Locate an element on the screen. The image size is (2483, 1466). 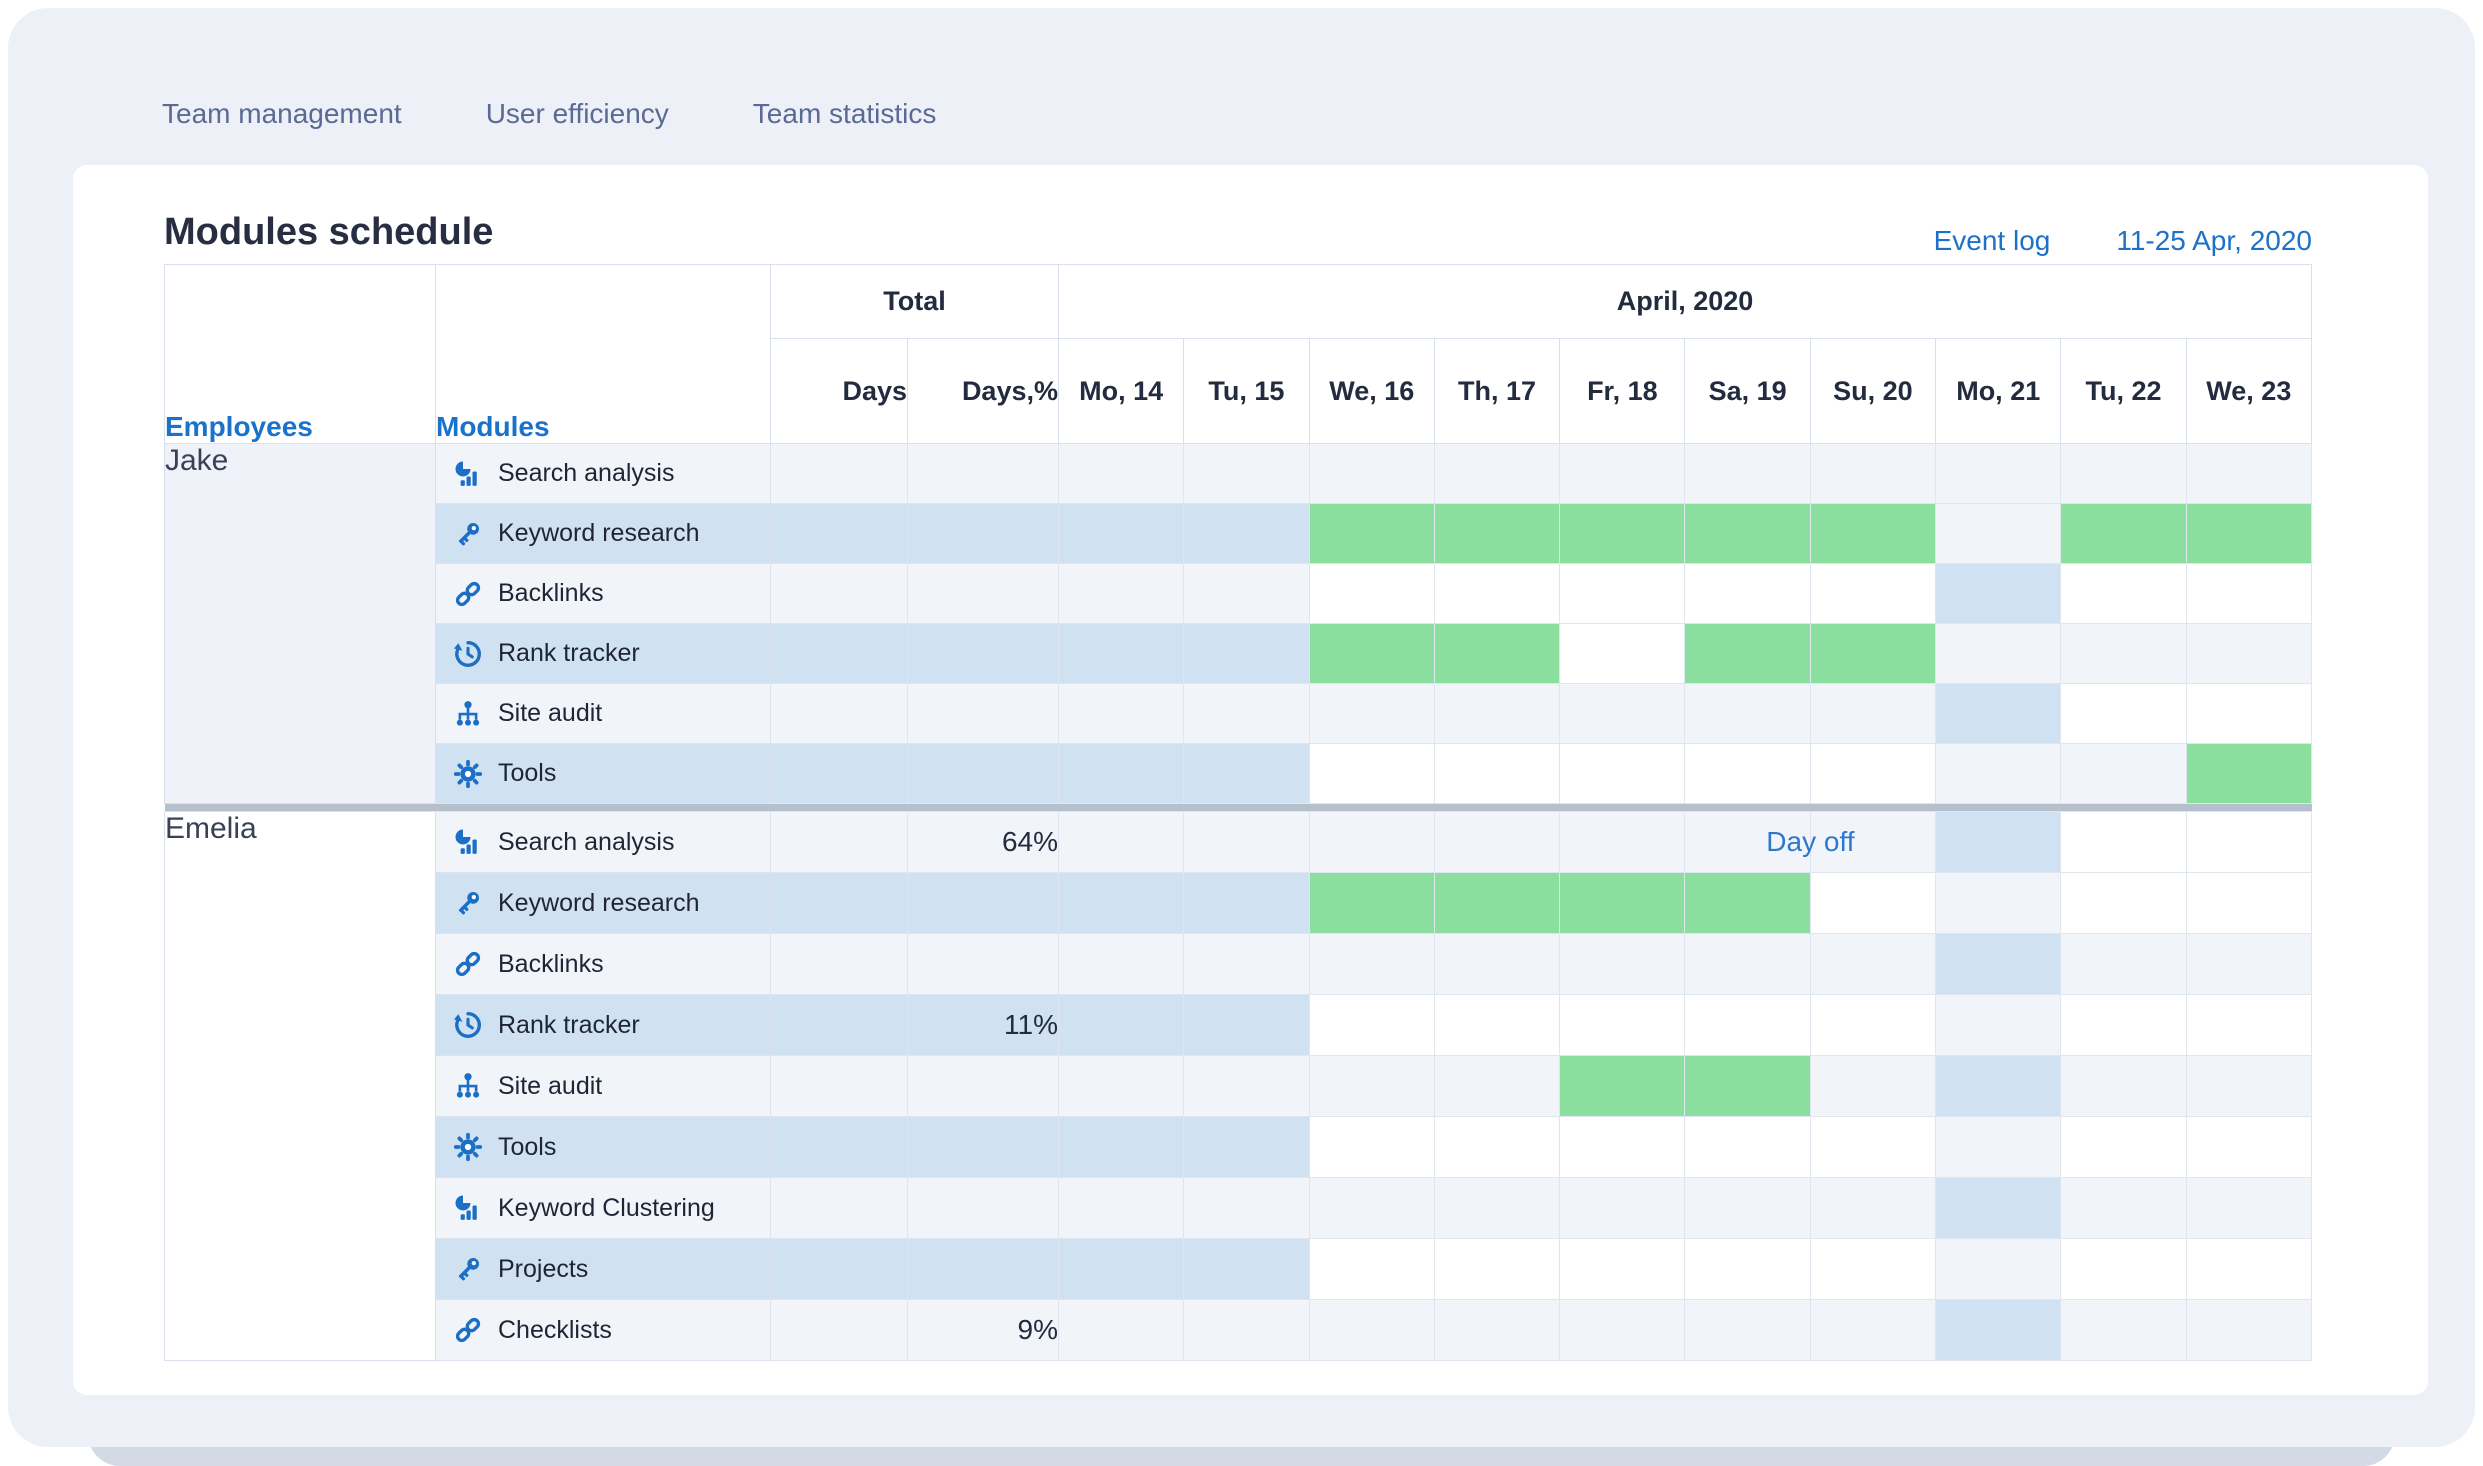
module-cell: Projects is located at coordinates (603, 1269).